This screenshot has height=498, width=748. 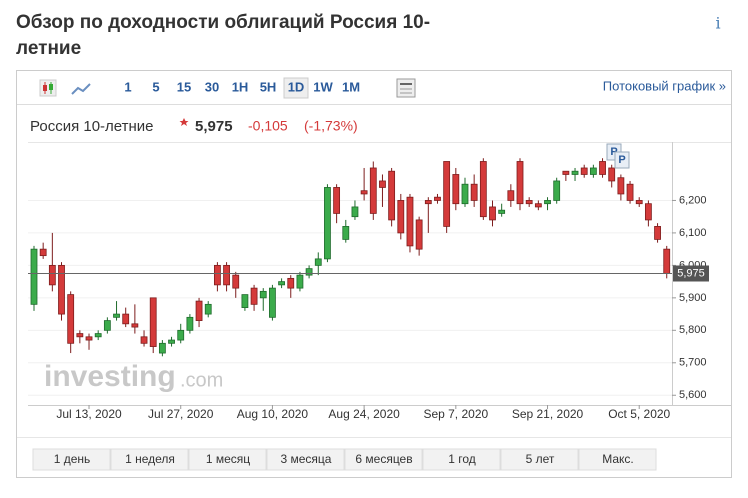 What do you see at coordinates (323, 86) in the screenshot?
I see `toolbar-button: 1W` at bounding box center [323, 86].